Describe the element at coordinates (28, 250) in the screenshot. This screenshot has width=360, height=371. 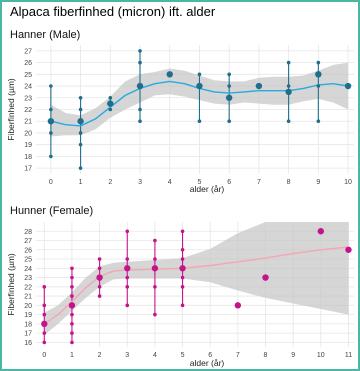
I see `female-y-tick-label: 26` at that location.